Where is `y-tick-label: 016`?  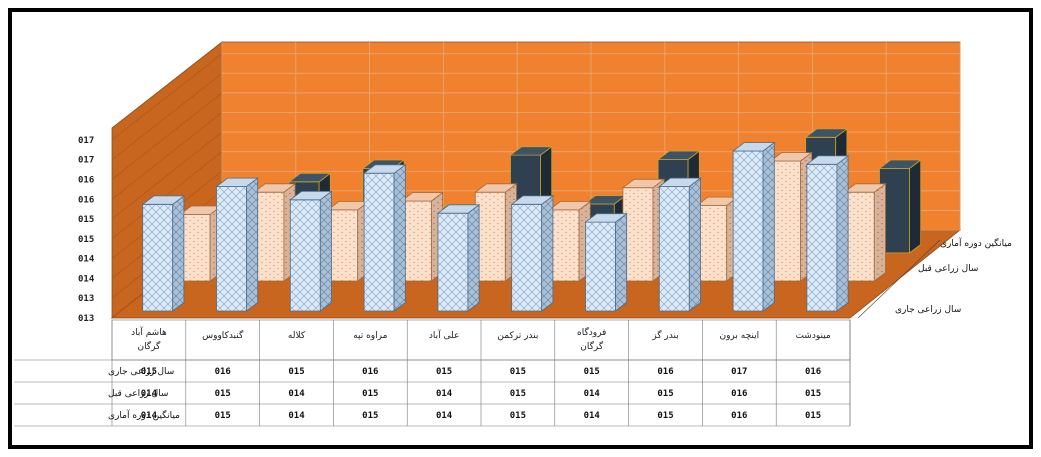
y-tick-label: 016 is located at coordinates (86, 200).